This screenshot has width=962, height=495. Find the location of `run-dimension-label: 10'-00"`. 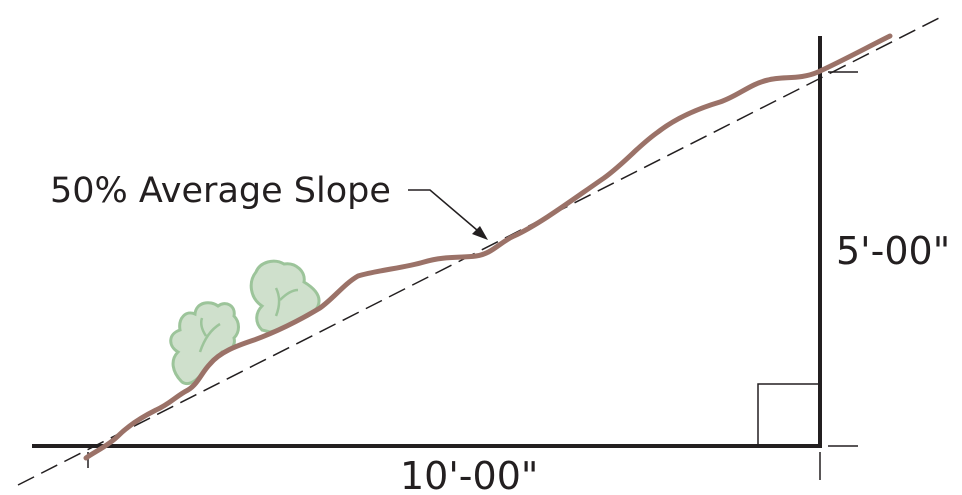

run-dimension-label: 10'-00" is located at coordinates (469, 474).